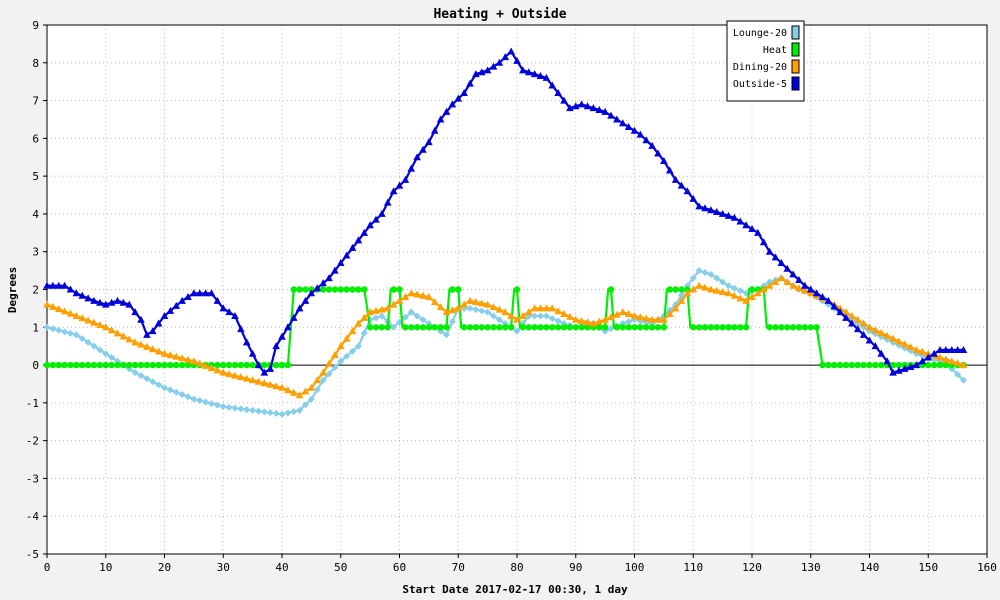 Image resolution: width=1000 pixels, height=600 pixels. I want to click on y-tick-label: 4, so click(35, 214).